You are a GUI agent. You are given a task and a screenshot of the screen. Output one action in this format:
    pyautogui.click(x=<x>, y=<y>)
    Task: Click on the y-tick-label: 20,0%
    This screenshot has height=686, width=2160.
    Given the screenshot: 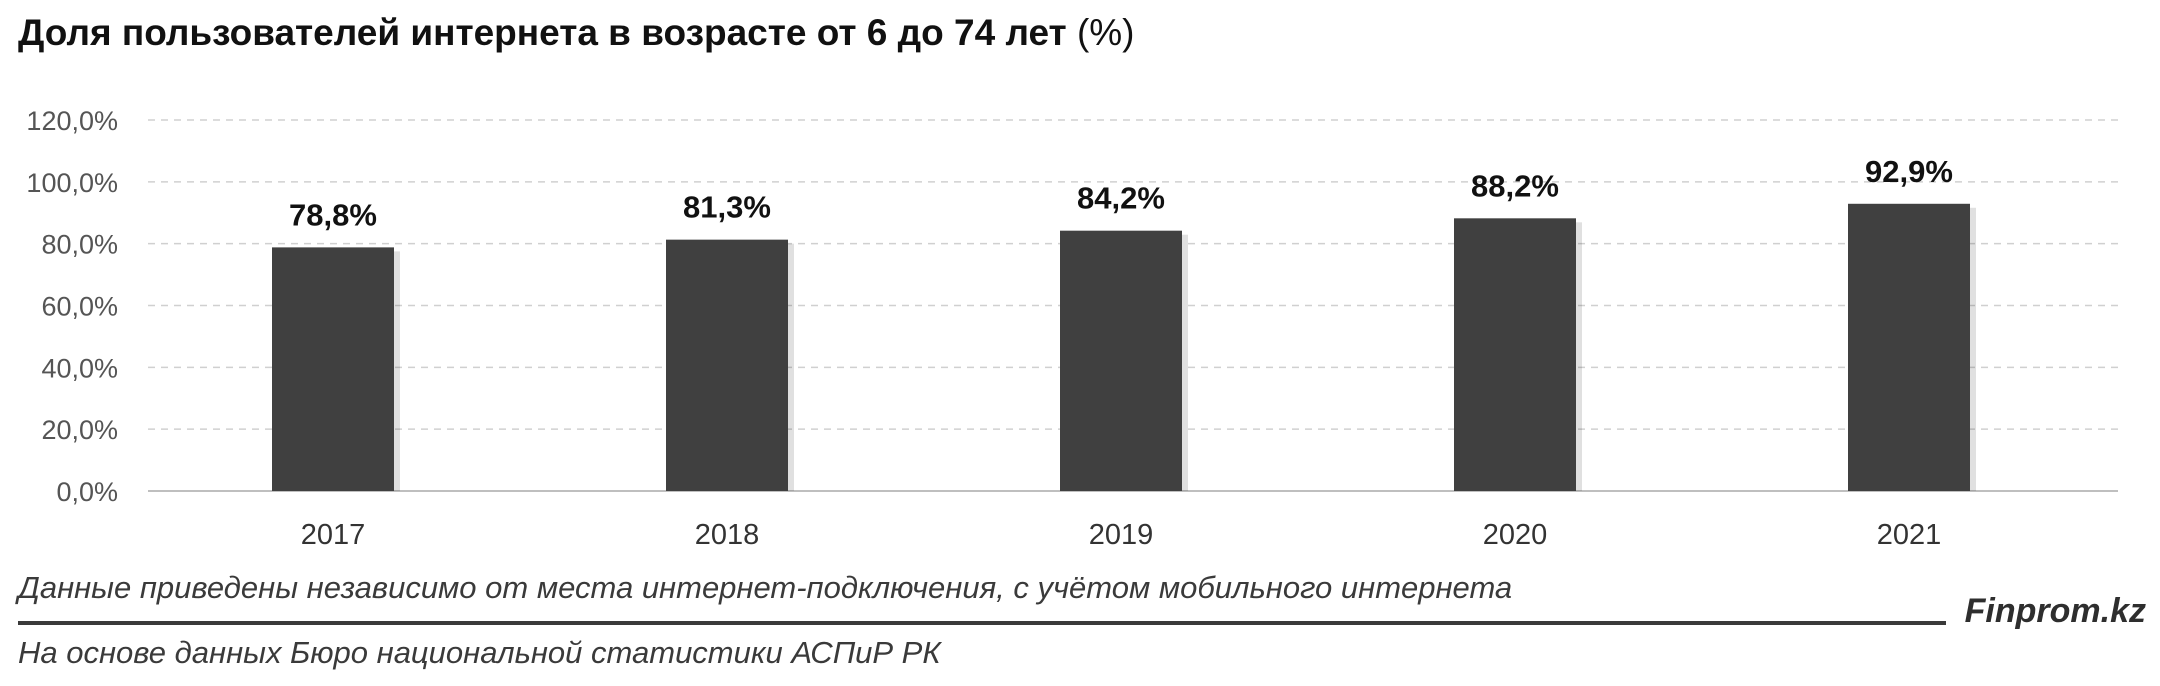 What is the action you would take?
    pyautogui.click(x=79, y=430)
    